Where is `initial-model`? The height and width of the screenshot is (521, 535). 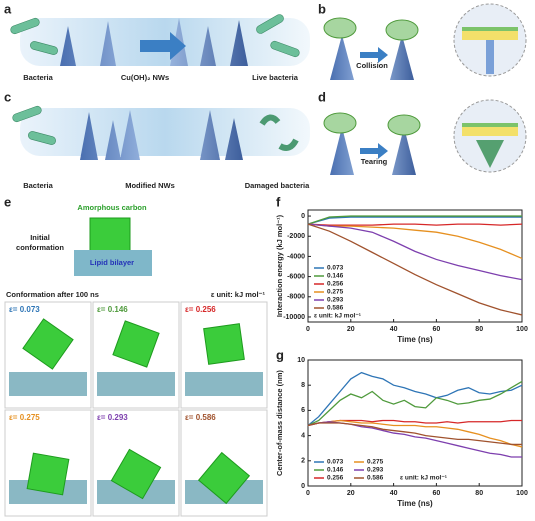
initial-model is located at coordinates (113, 246).